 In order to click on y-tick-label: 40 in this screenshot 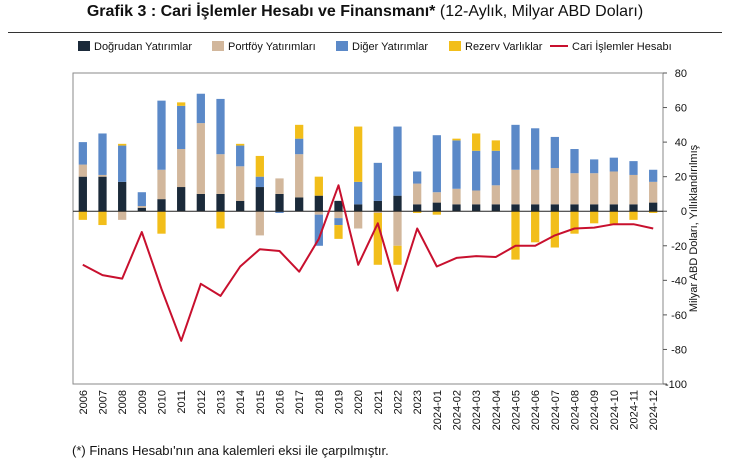, I will do `click(681, 143)`.